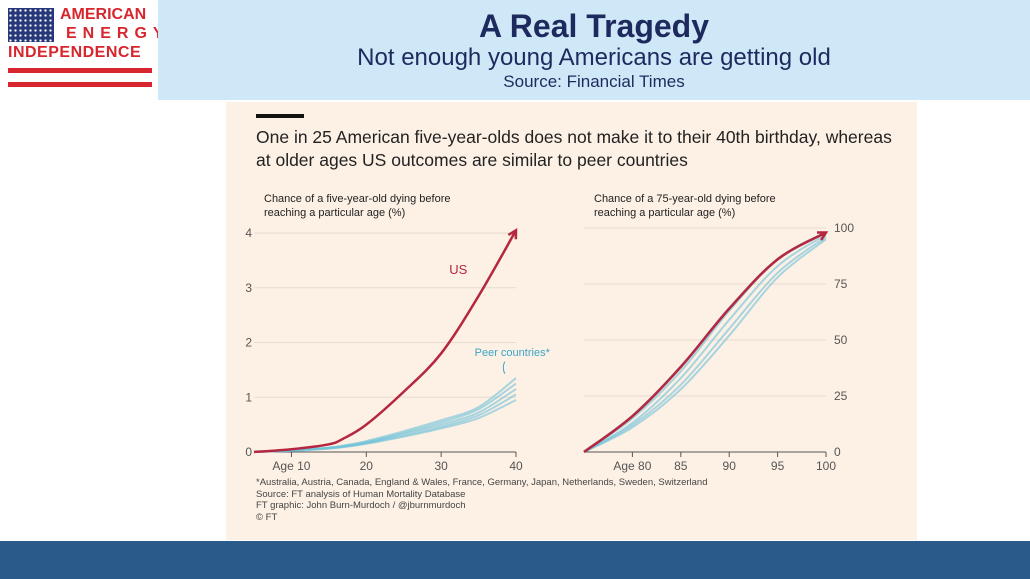 The height and width of the screenshot is (579, 1030). I want to click on x-tick-label: 85, so click(681, 466).